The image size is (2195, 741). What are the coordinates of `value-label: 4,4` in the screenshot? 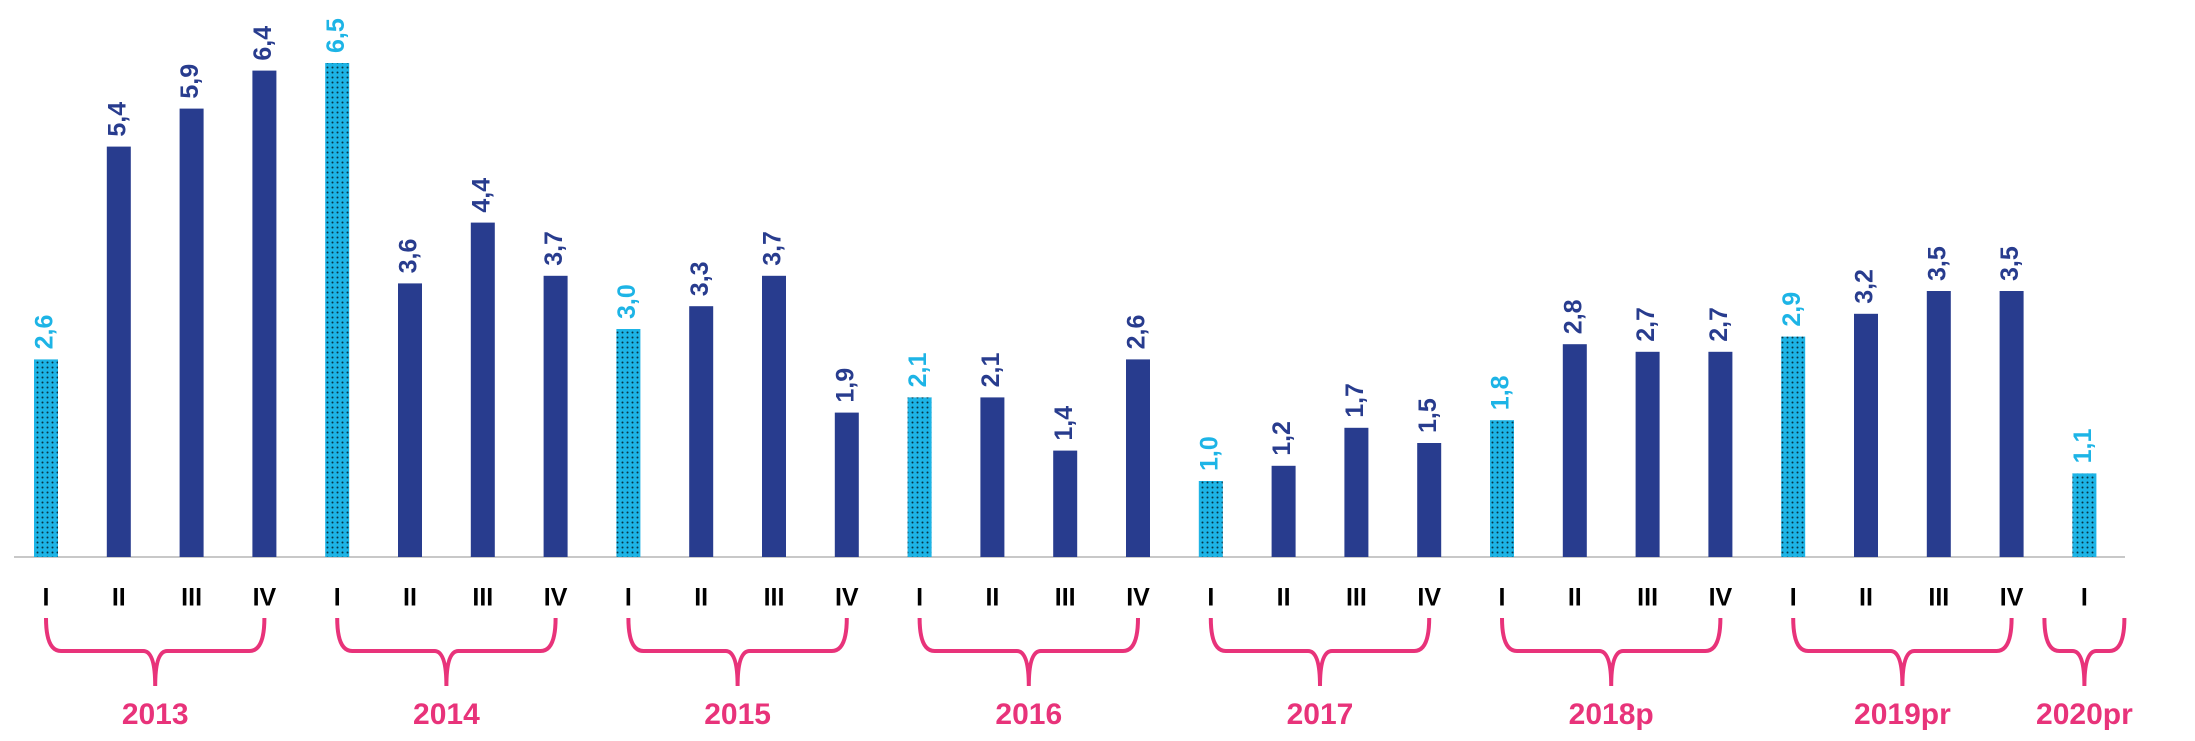 It's located at (481, 195).